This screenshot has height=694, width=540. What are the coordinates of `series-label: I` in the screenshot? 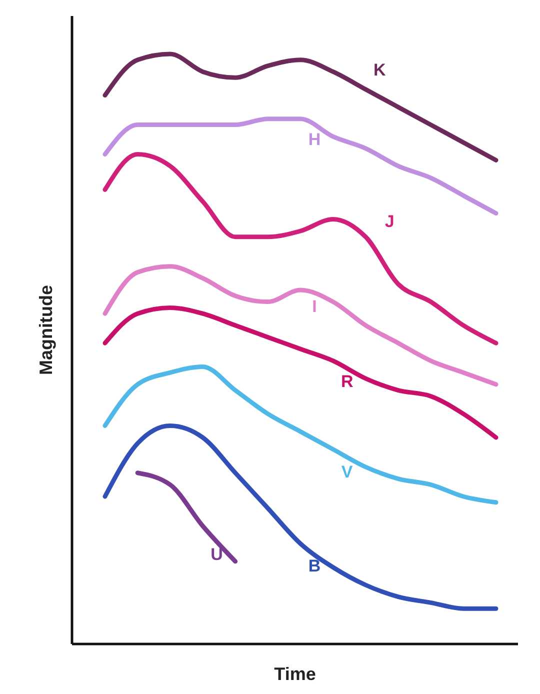 It's located at (314, 306).